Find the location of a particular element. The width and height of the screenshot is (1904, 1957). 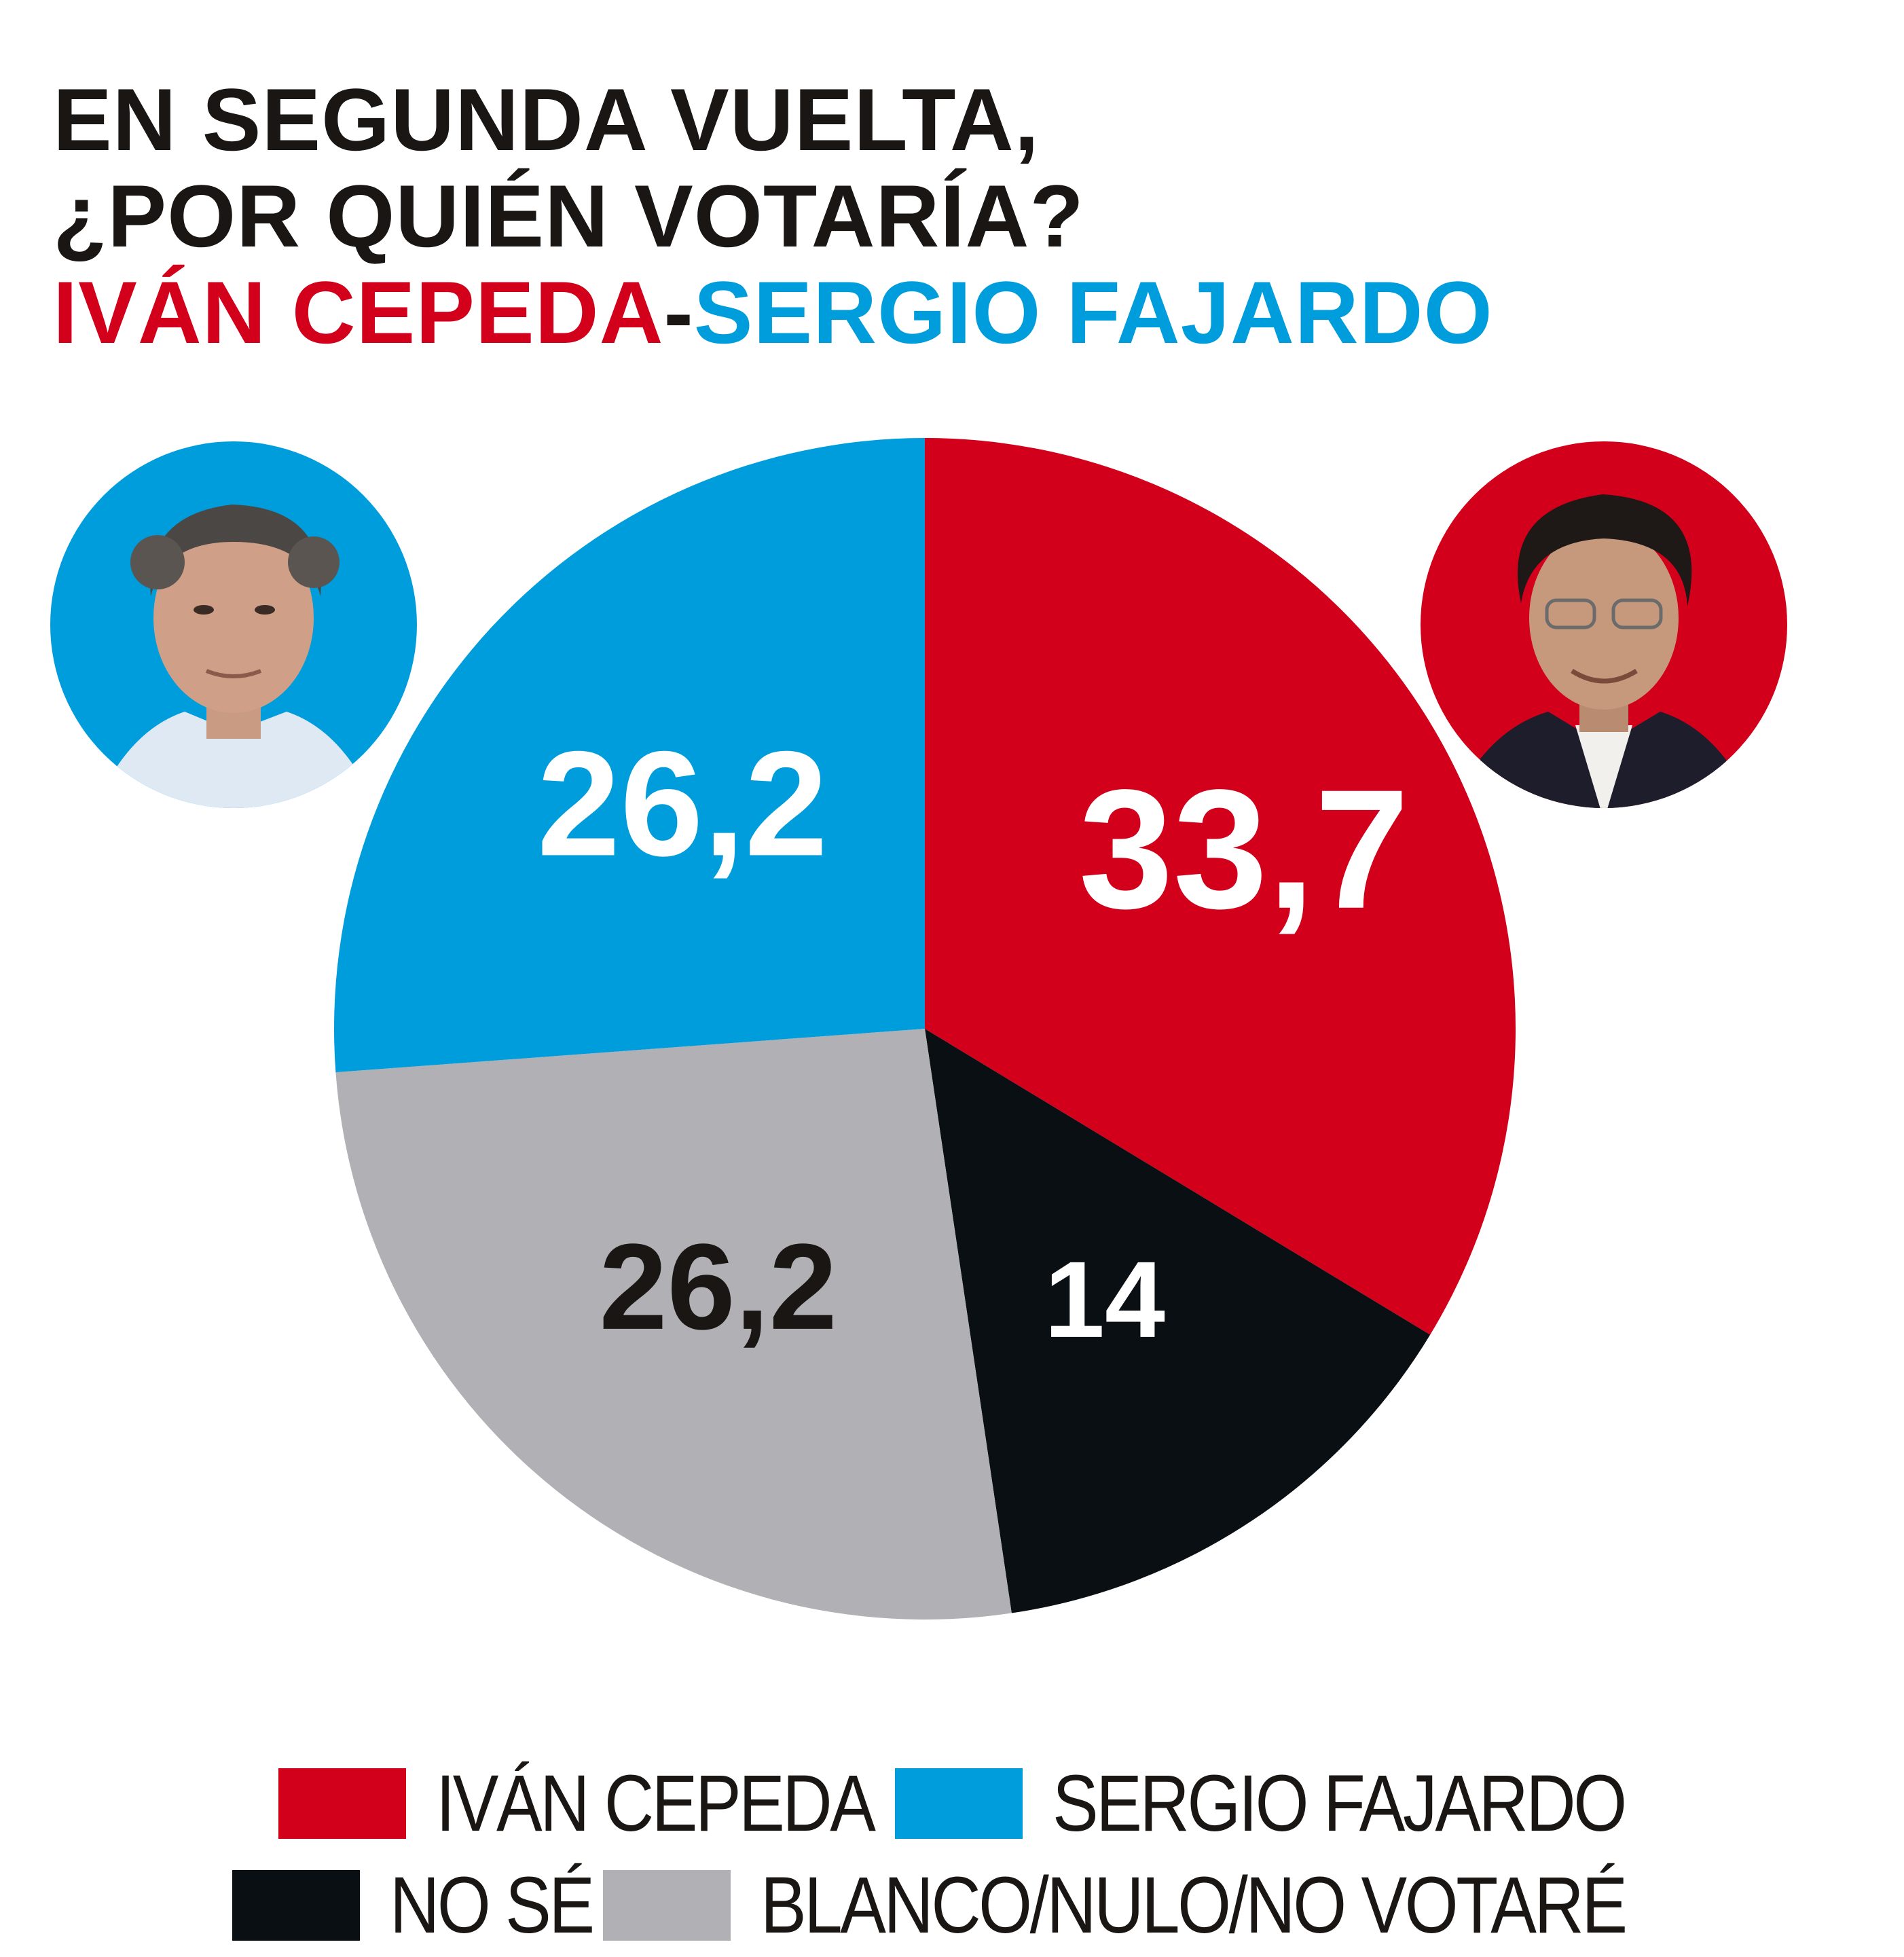

legend-label: NO SÉ is located at coordinates (492, 1905).